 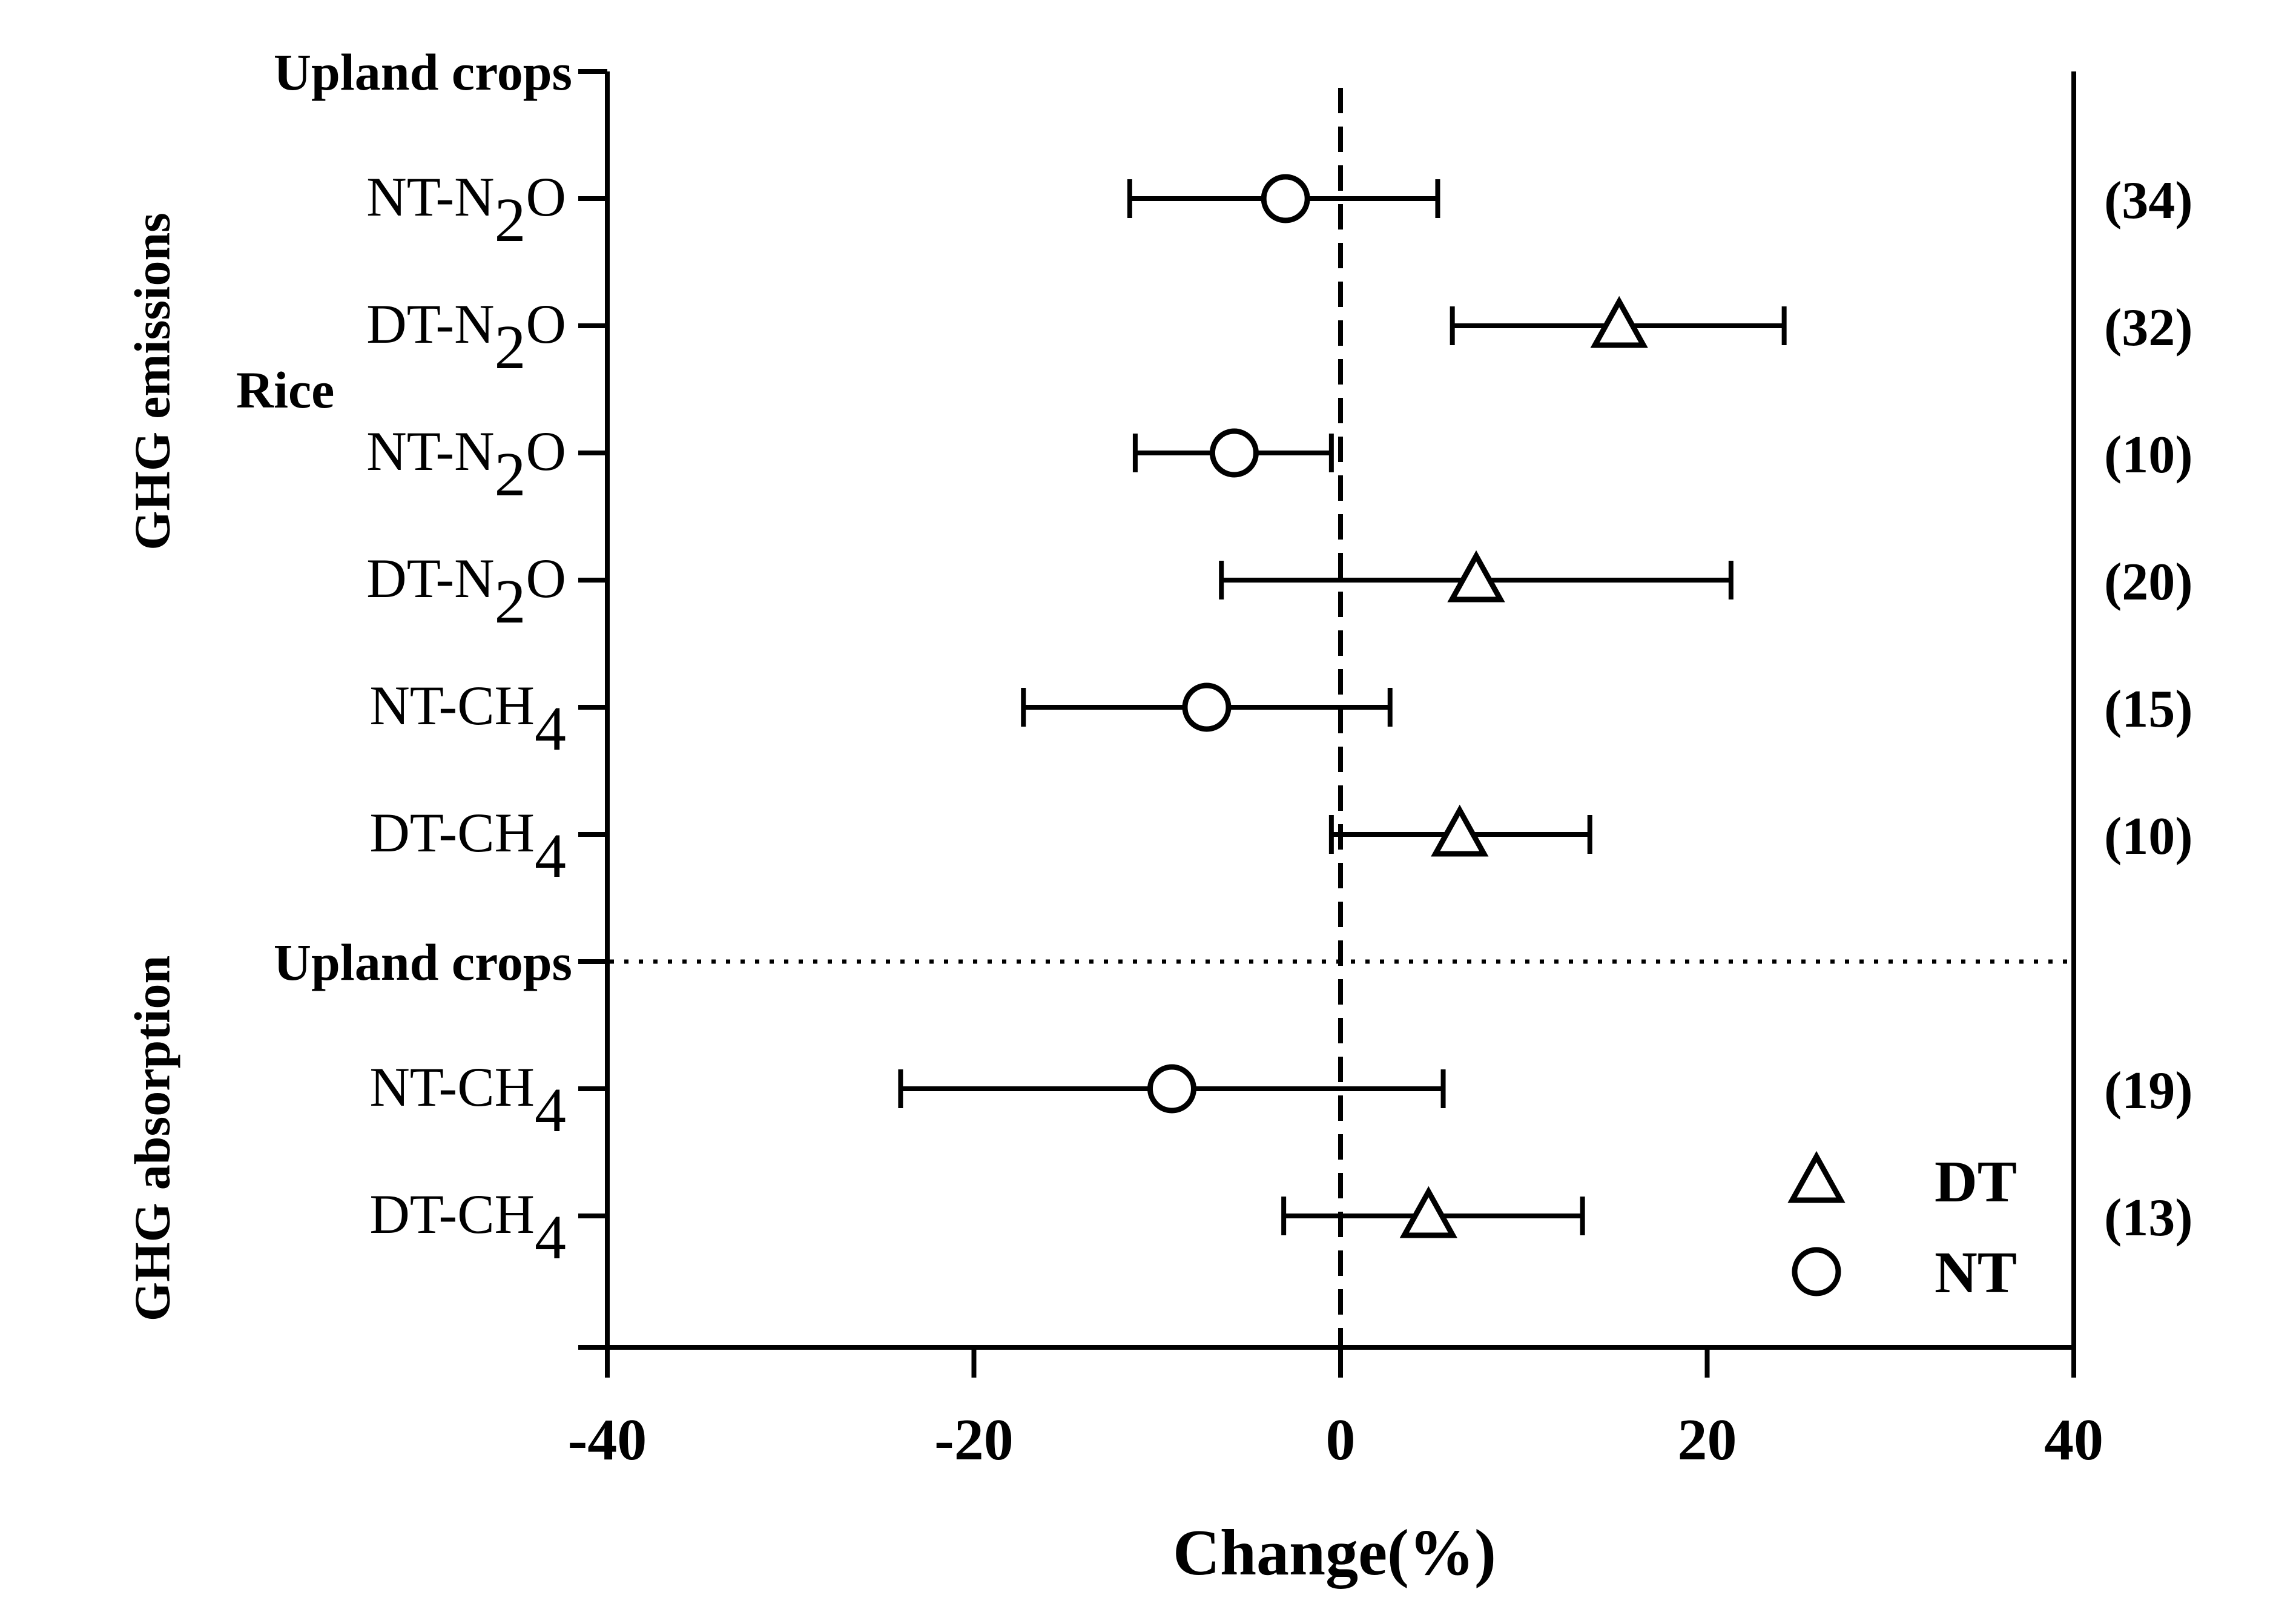 I want to click on row-label-abs-nt-ch4: NT-CH4, so click(x=467, y=1100).